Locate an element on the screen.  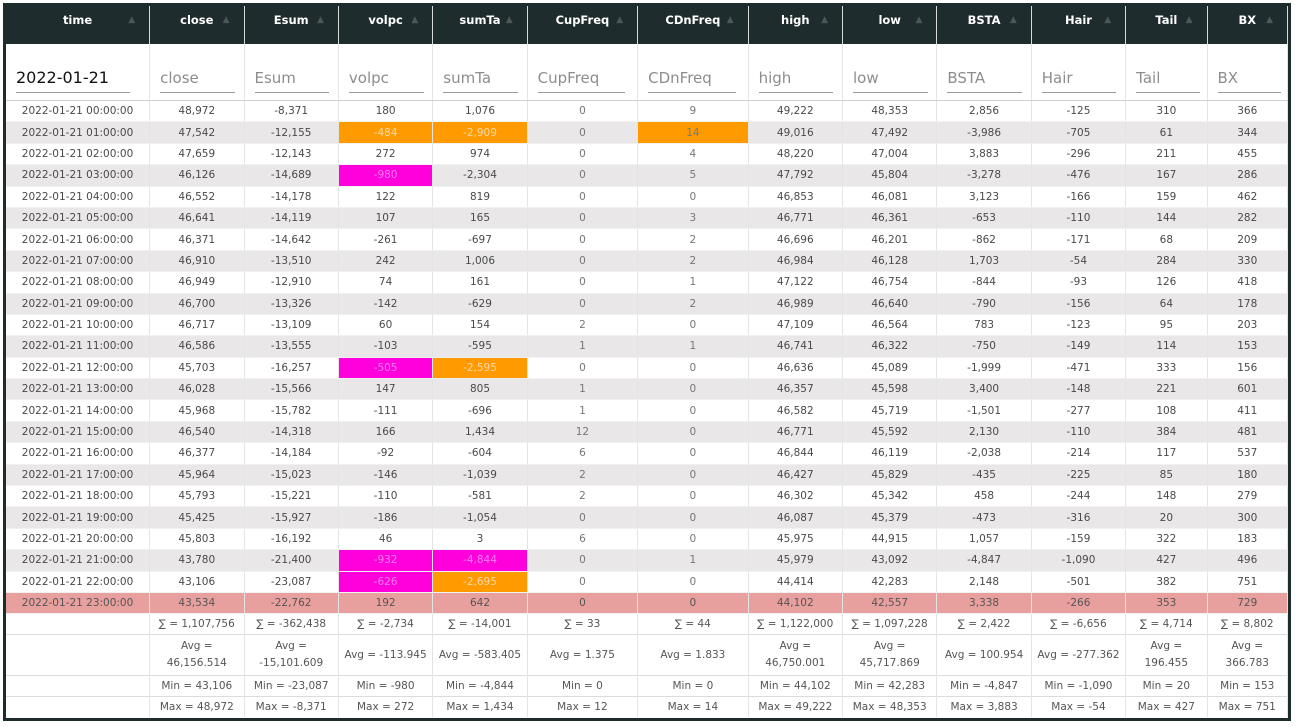
column-header-esum: Esum ▲ is located at coordinates (291, 25).